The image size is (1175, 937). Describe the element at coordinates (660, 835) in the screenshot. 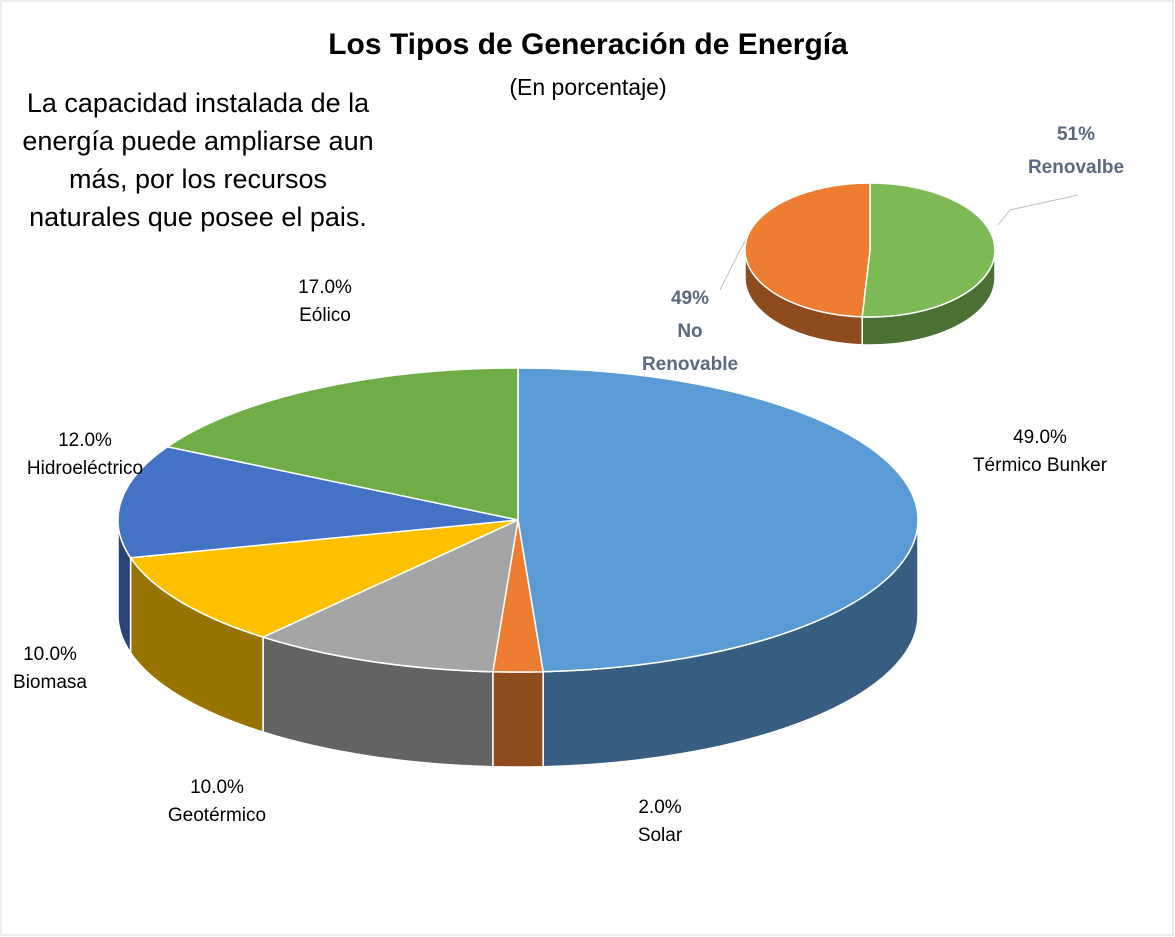

I see `category-label: Solar` at that location.